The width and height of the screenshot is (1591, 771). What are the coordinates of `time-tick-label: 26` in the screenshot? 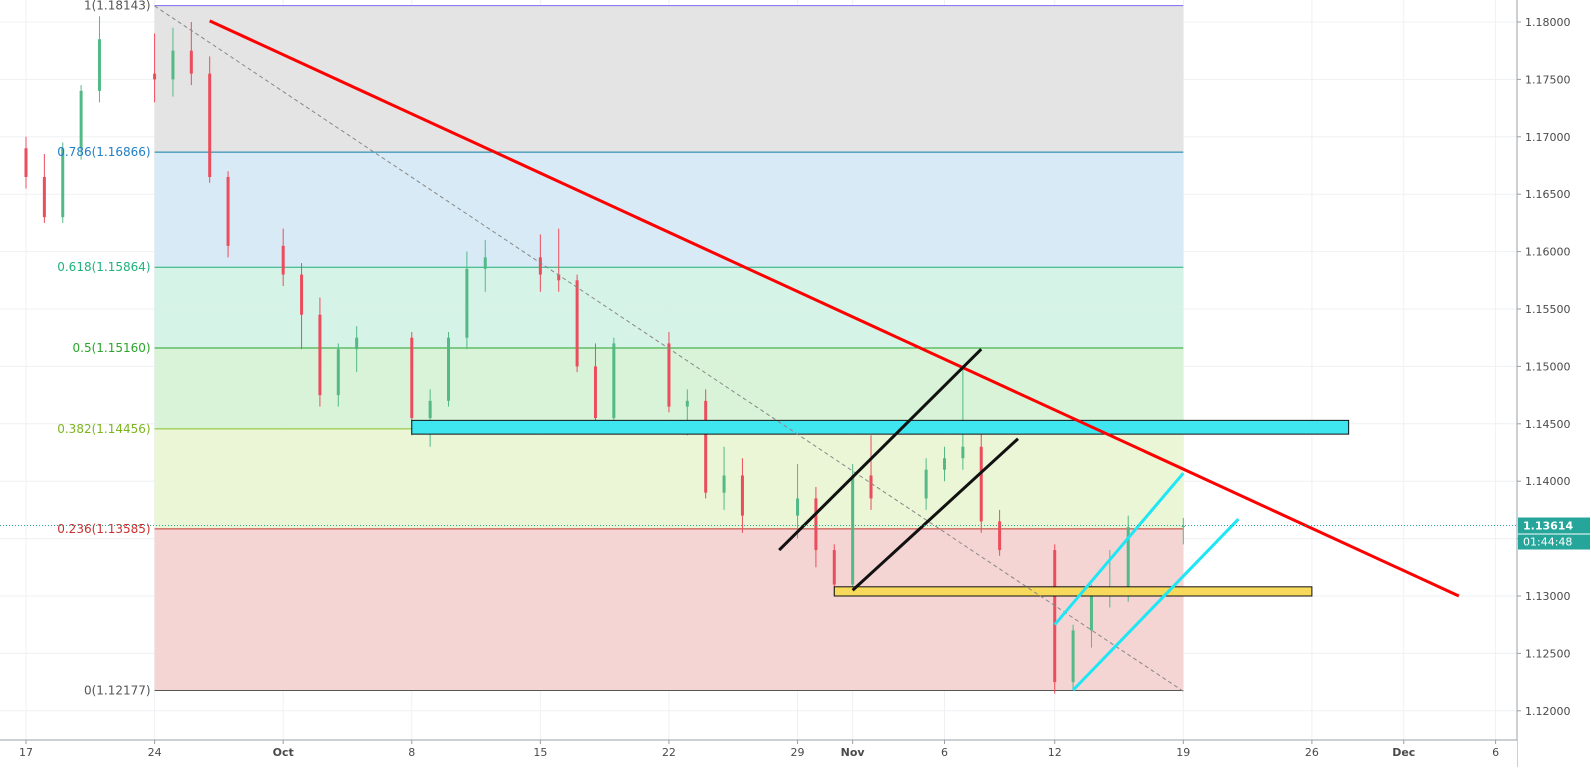 It's located at (1312, 752).